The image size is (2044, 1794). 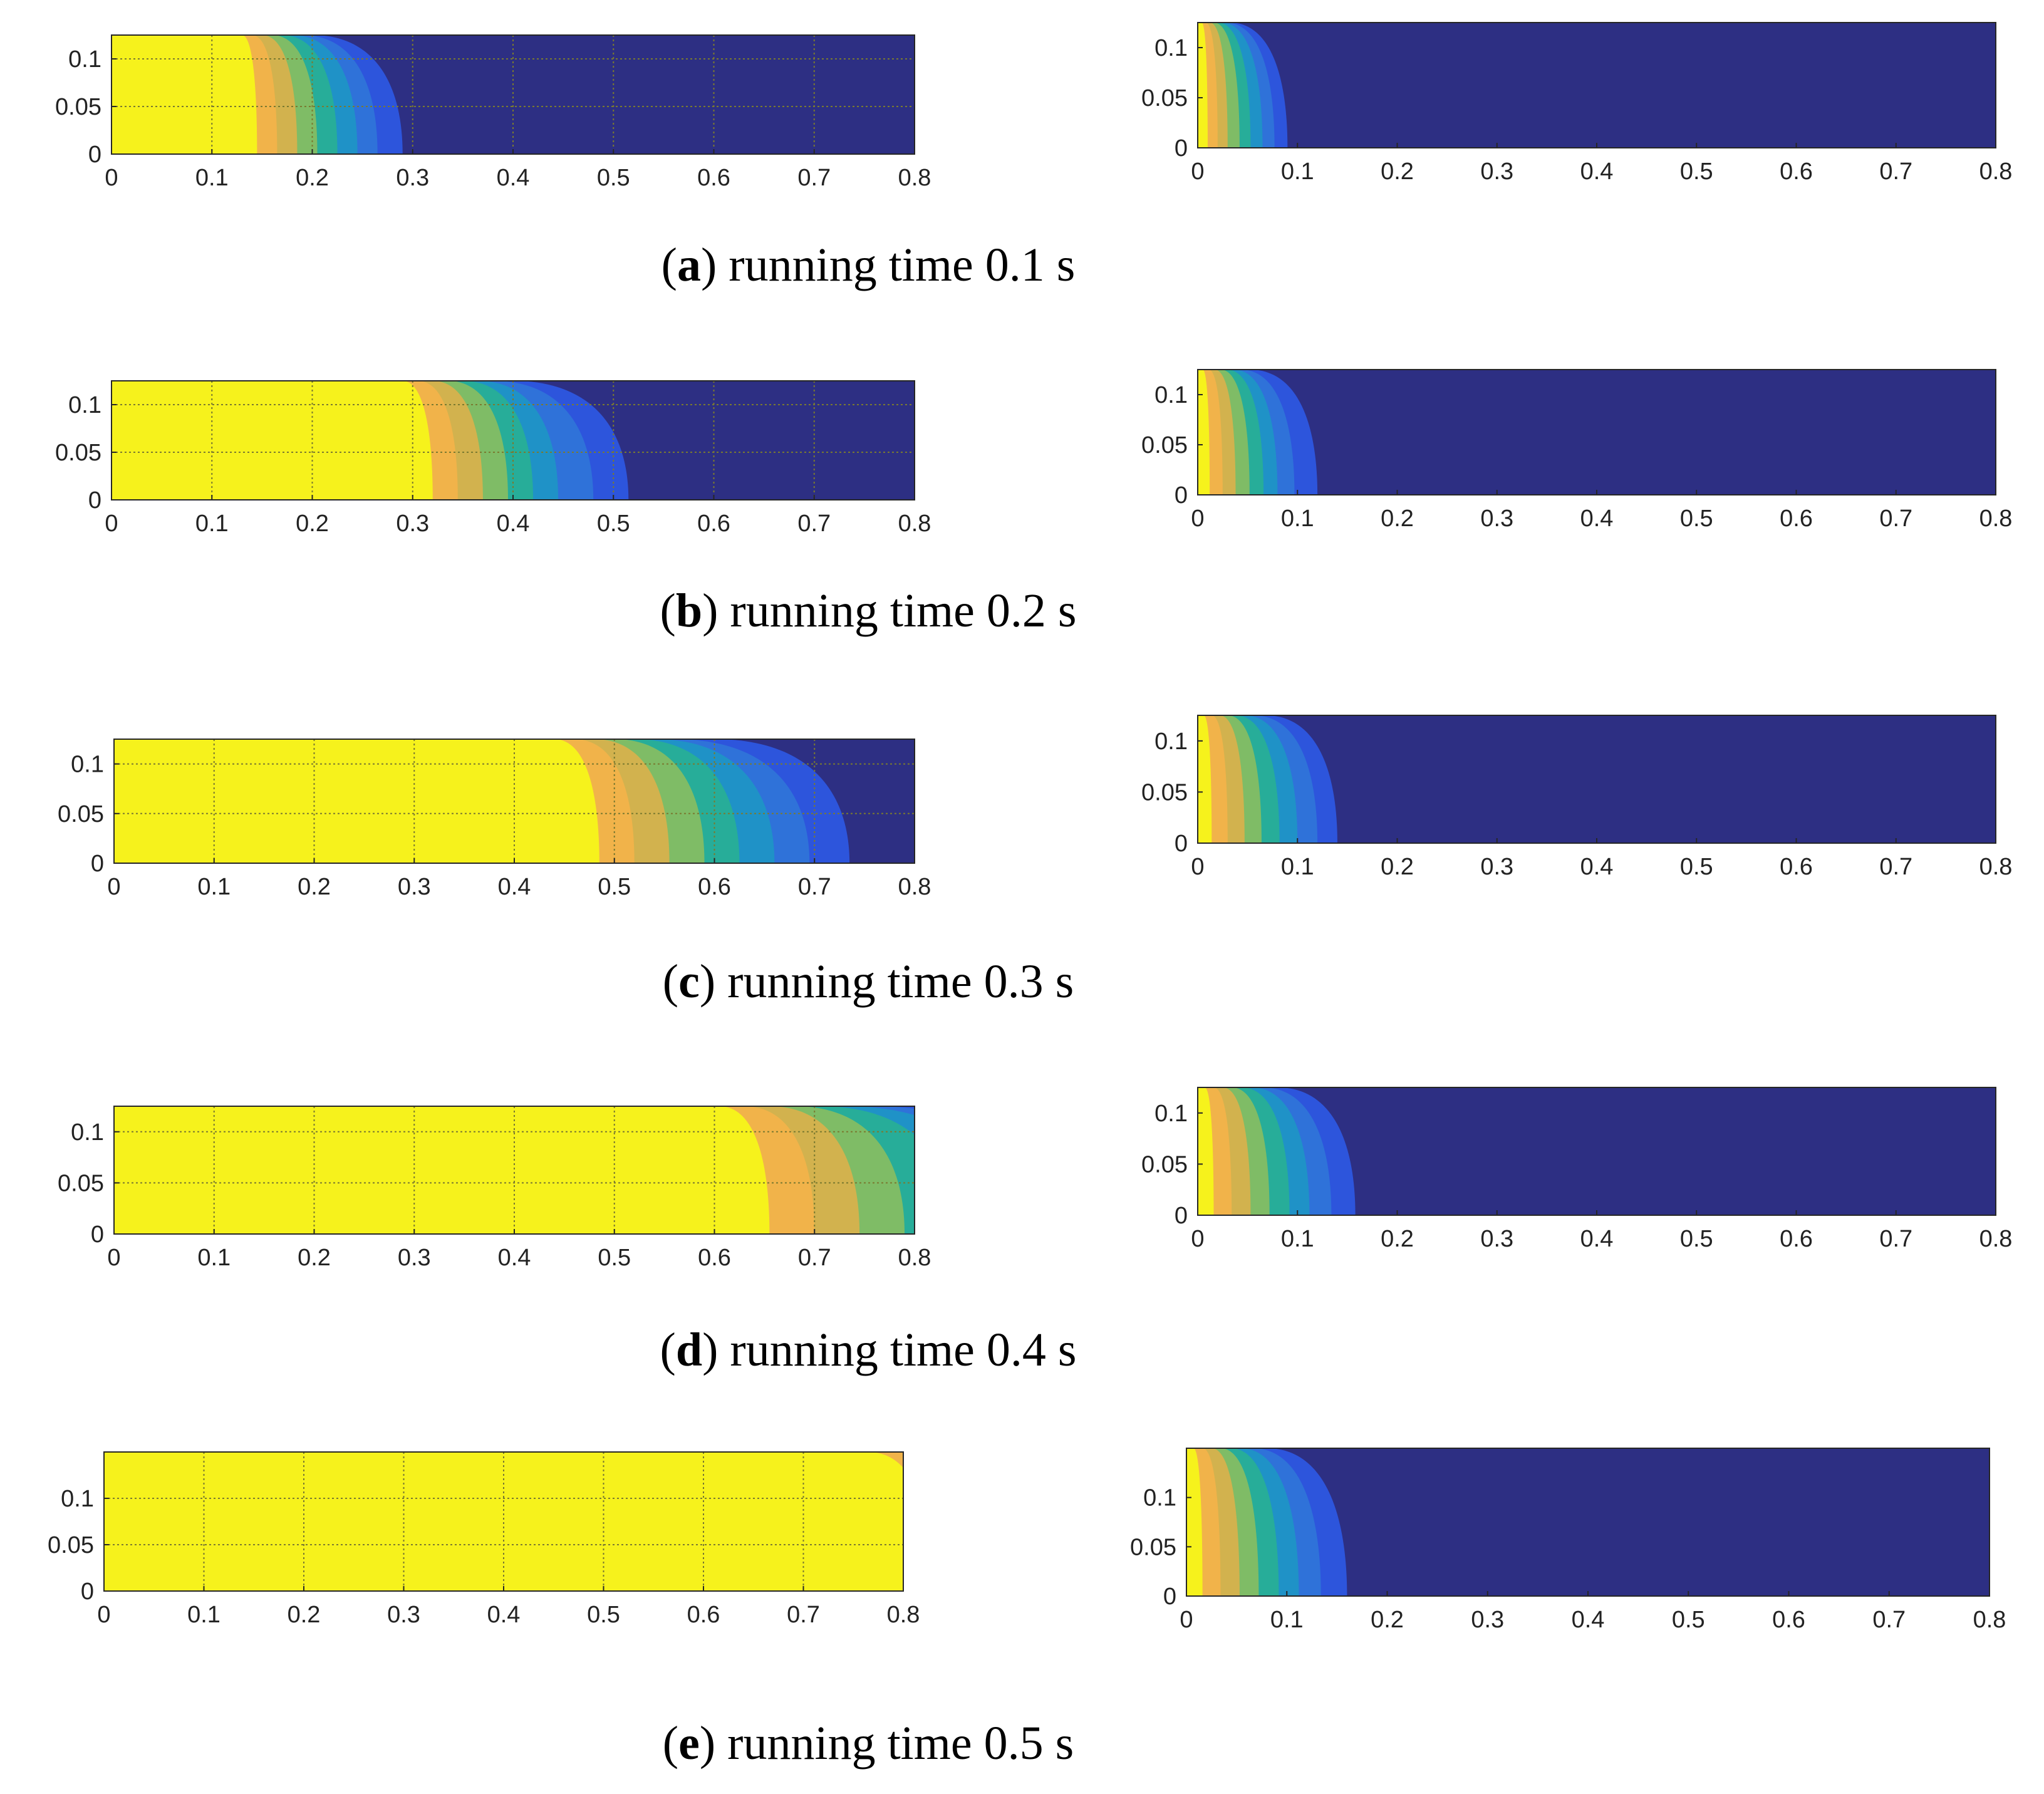 What do you see at coordinates (868, 610) in the screenshot?
I see `caption-b: (b) running time 0.2 s` at bounding box center [868, 610].